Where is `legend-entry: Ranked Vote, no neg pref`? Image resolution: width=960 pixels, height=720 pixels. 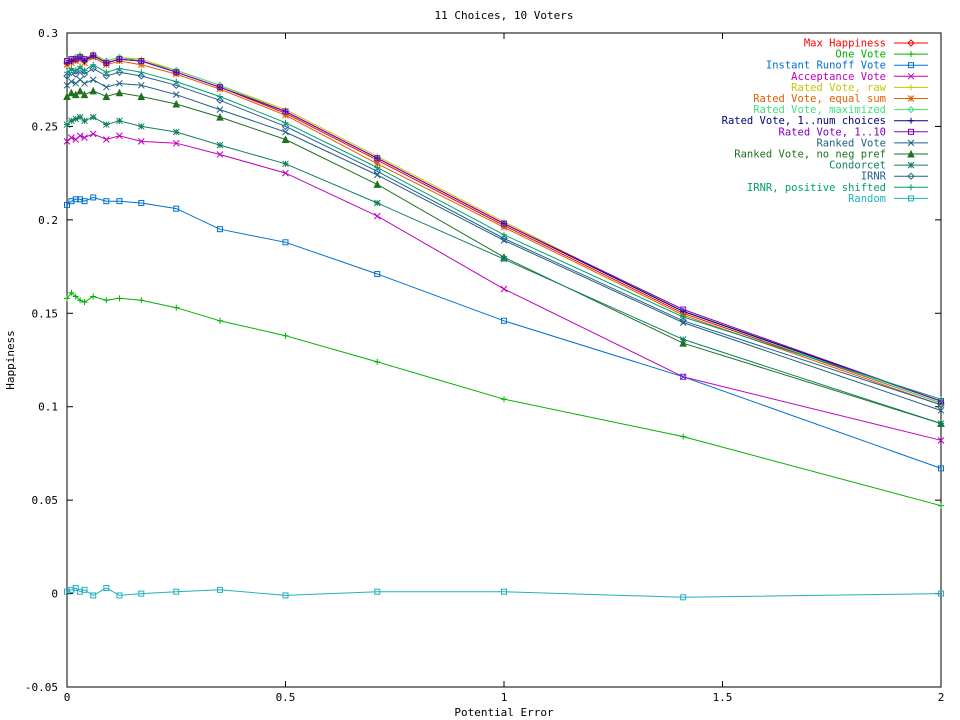
legend-entry: Ranked Vote, no neg pref is located at coordinates (831, 155).